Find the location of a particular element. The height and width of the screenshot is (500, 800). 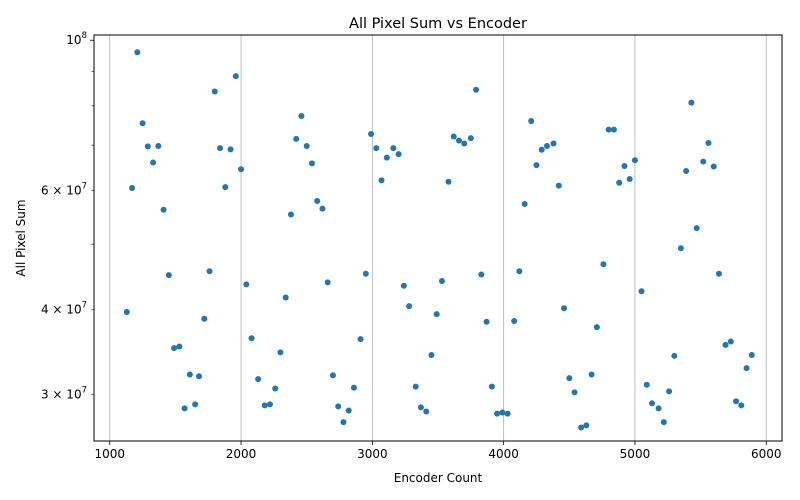

x-tick-label: 5000 is located at coordinates (635, 454).